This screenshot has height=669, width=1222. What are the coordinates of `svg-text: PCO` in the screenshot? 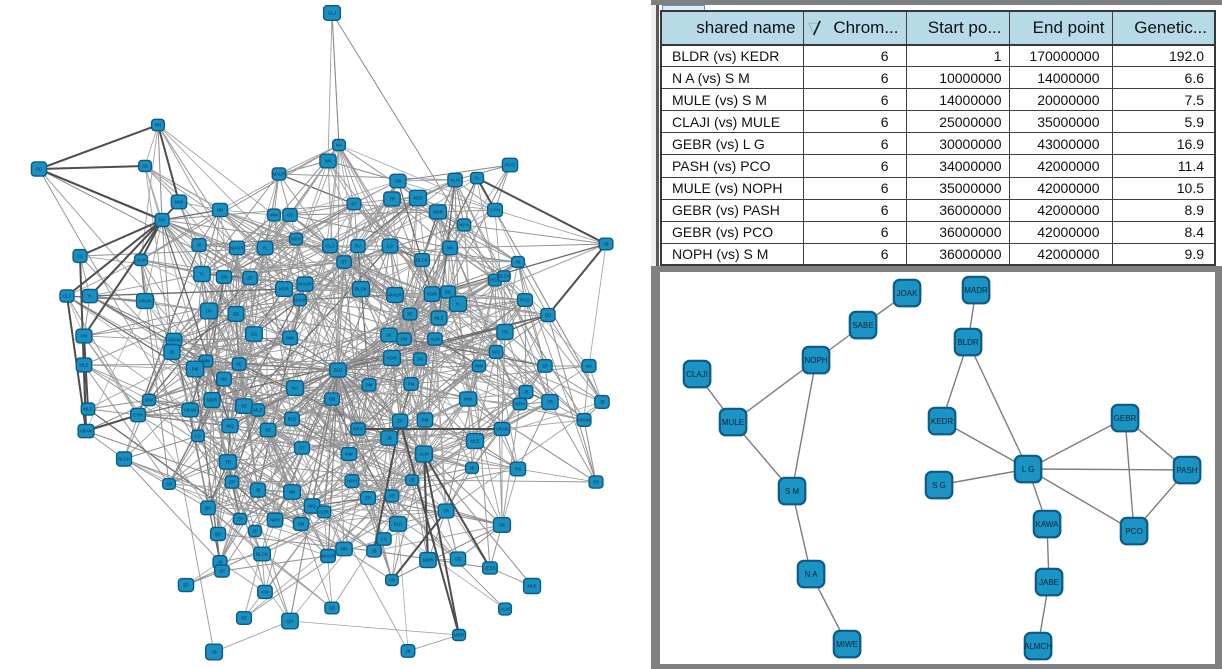 It's located at (525, 300).